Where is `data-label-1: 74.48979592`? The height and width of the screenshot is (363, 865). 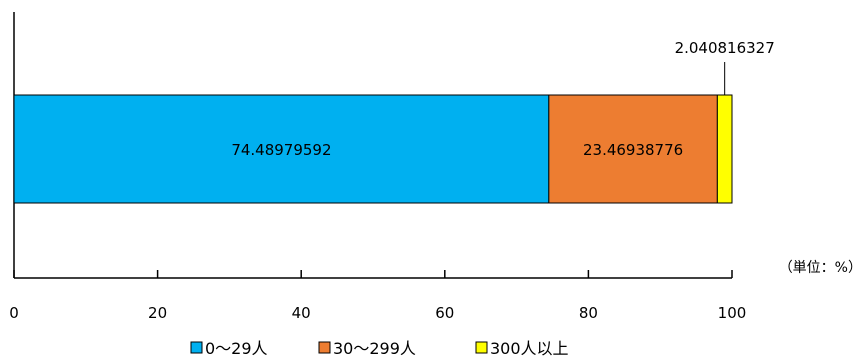
data-label-1: 74.48979592 is located at coordinates (281, 150).